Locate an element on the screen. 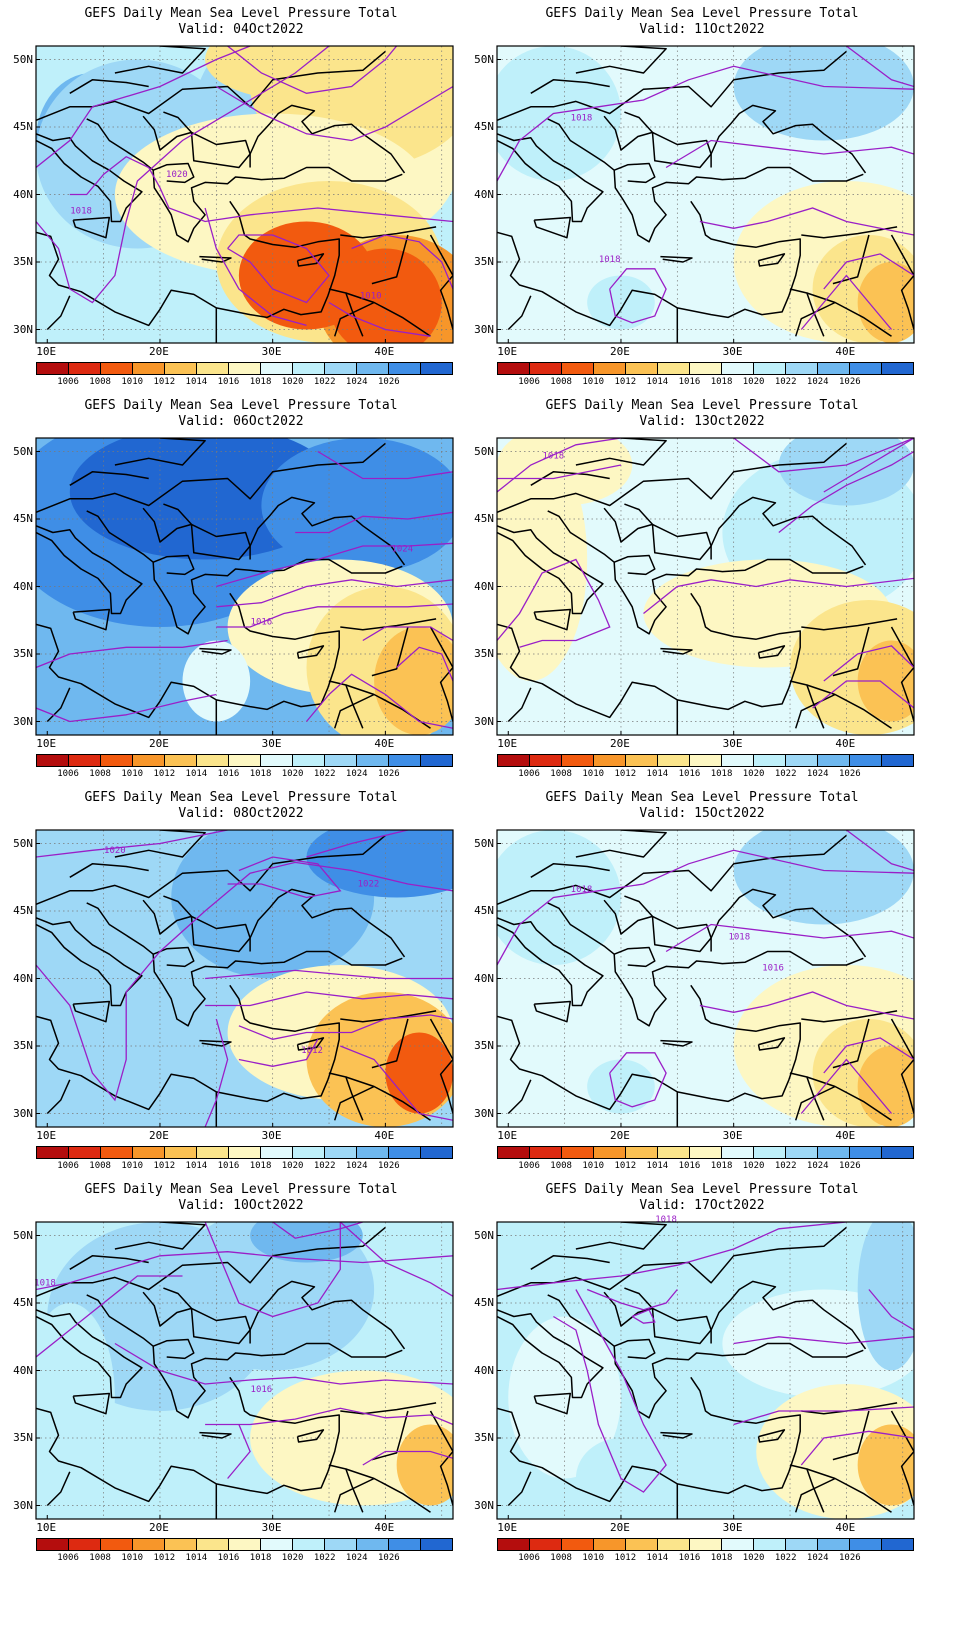 This screenshot has height=1640, width=964. colorbar-label: 1018 is located at coordinates (721, 1558).